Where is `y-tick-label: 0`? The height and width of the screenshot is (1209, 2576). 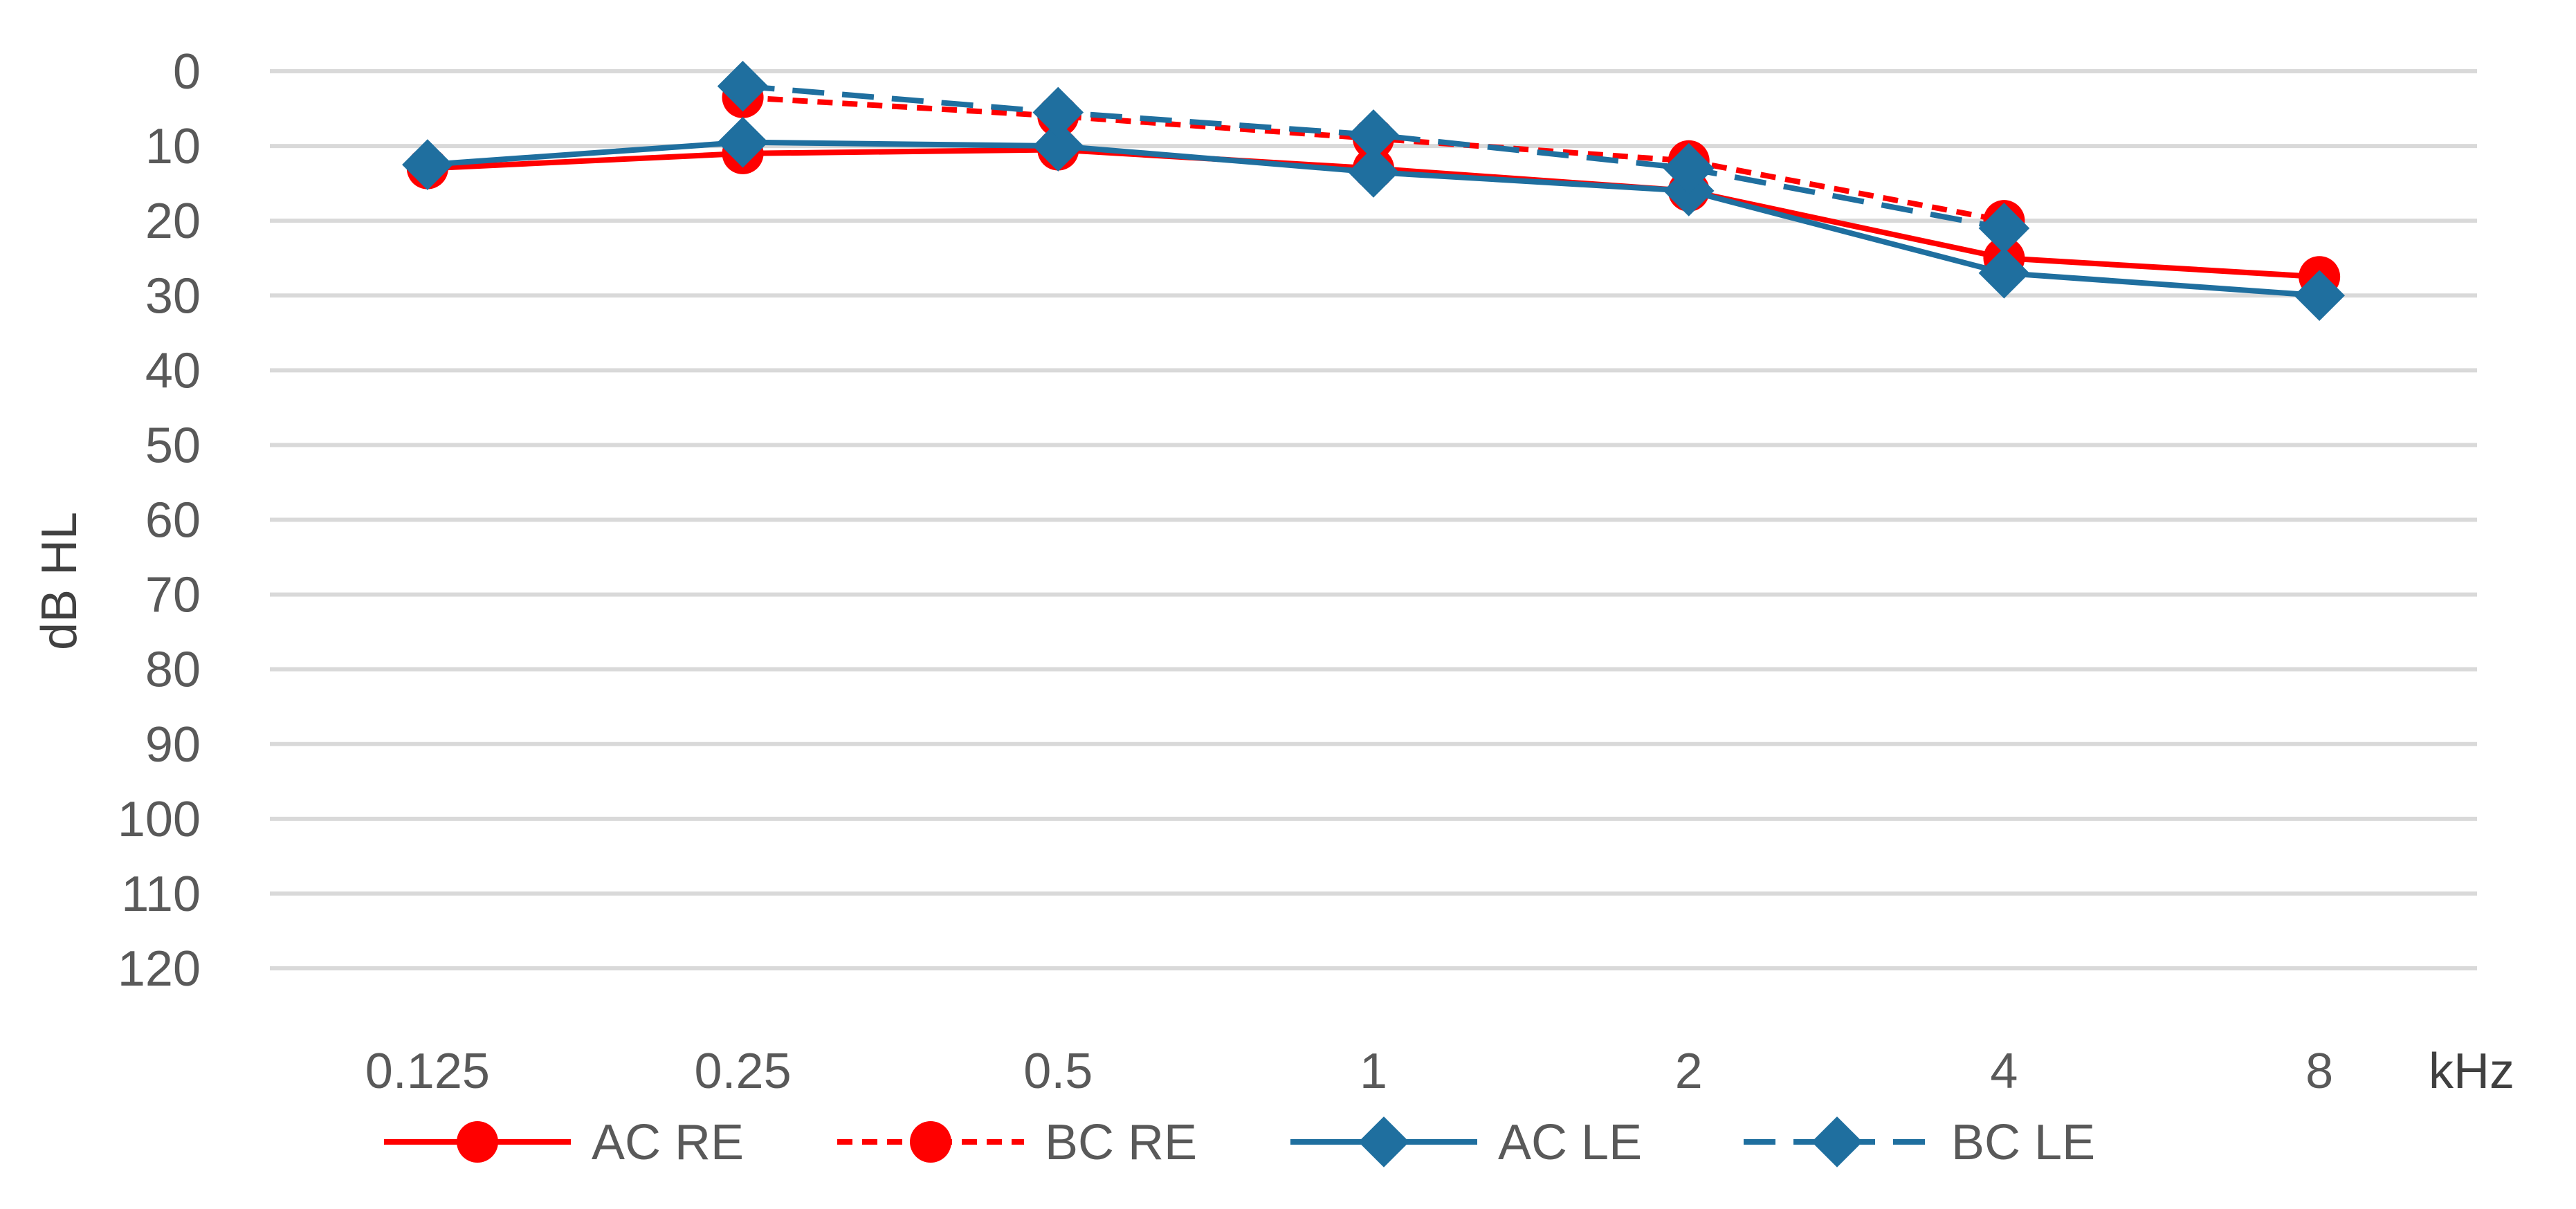 y-tick-label: 0 is located at coordinates (187, 72).